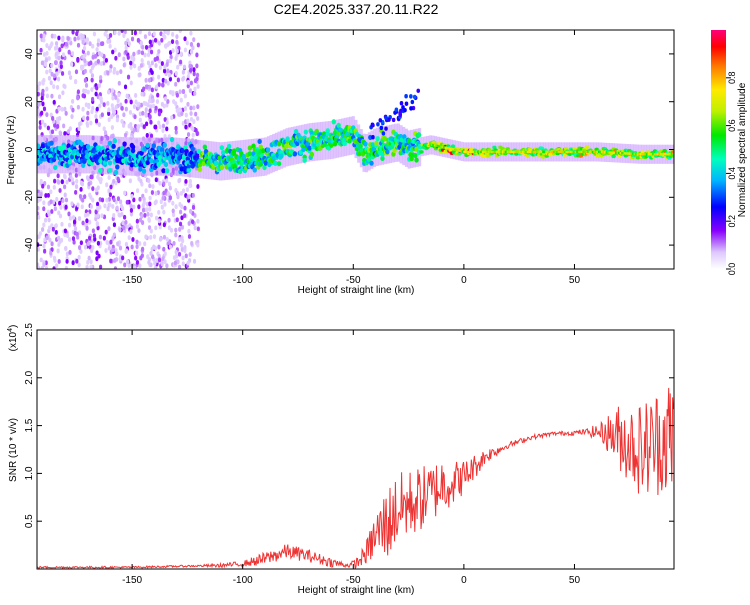 The image size is (750, 605). What do you see at coordinates (29, 521) in the screenshot?
I see `y-tick-label: 0.5` at bounding box center [29, 521].